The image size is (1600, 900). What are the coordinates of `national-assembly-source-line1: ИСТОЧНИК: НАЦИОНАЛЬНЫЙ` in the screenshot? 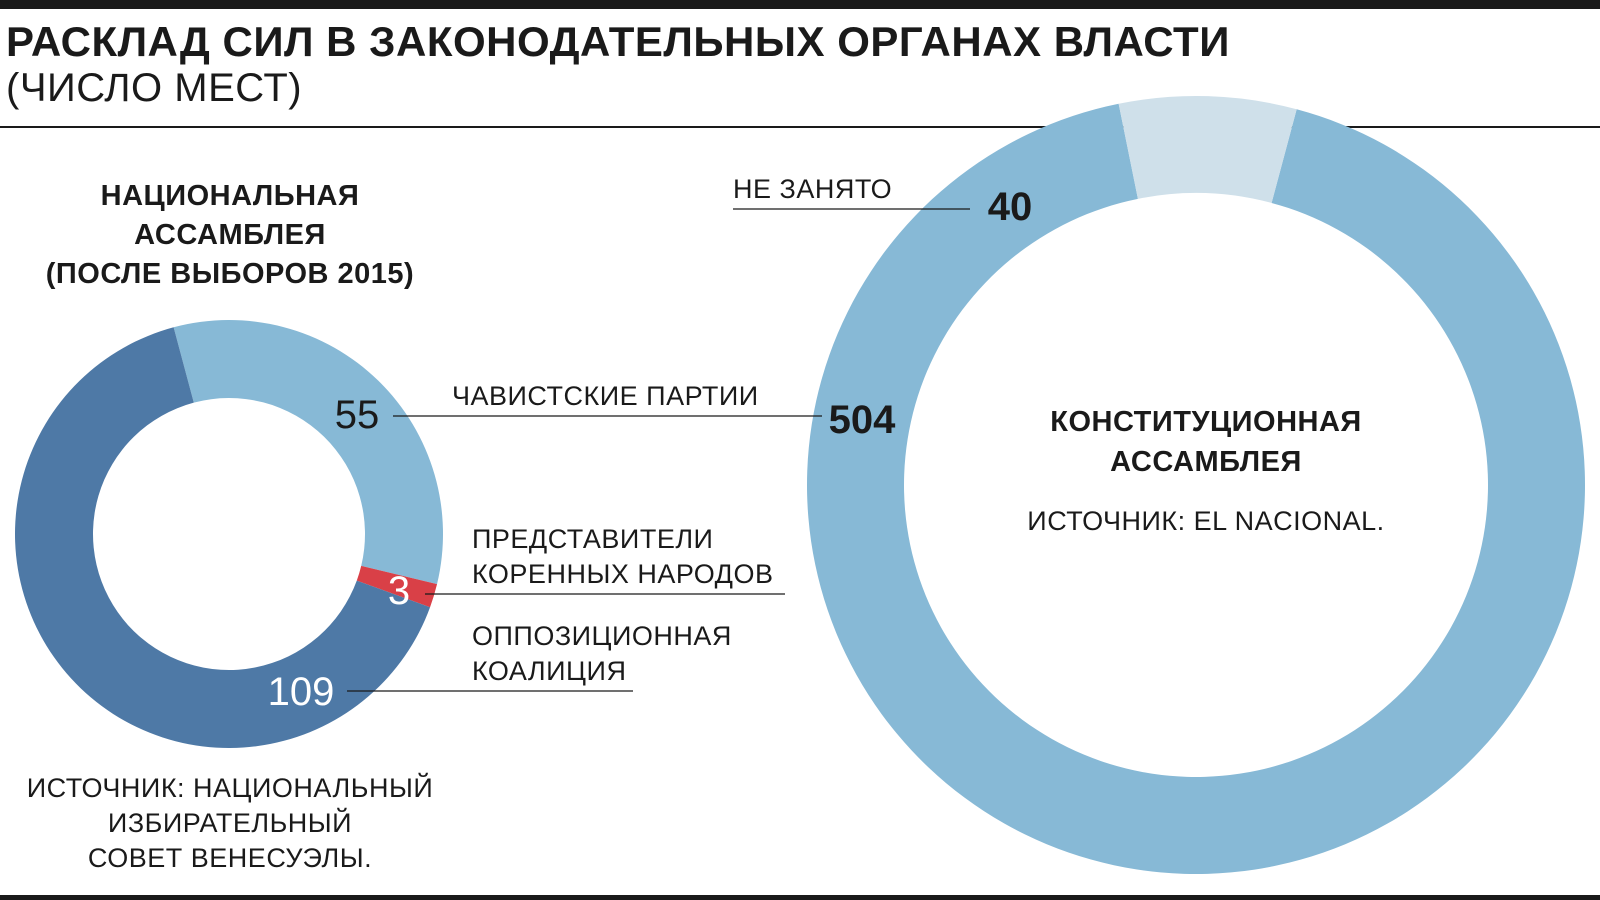 It's located at (230, 787).